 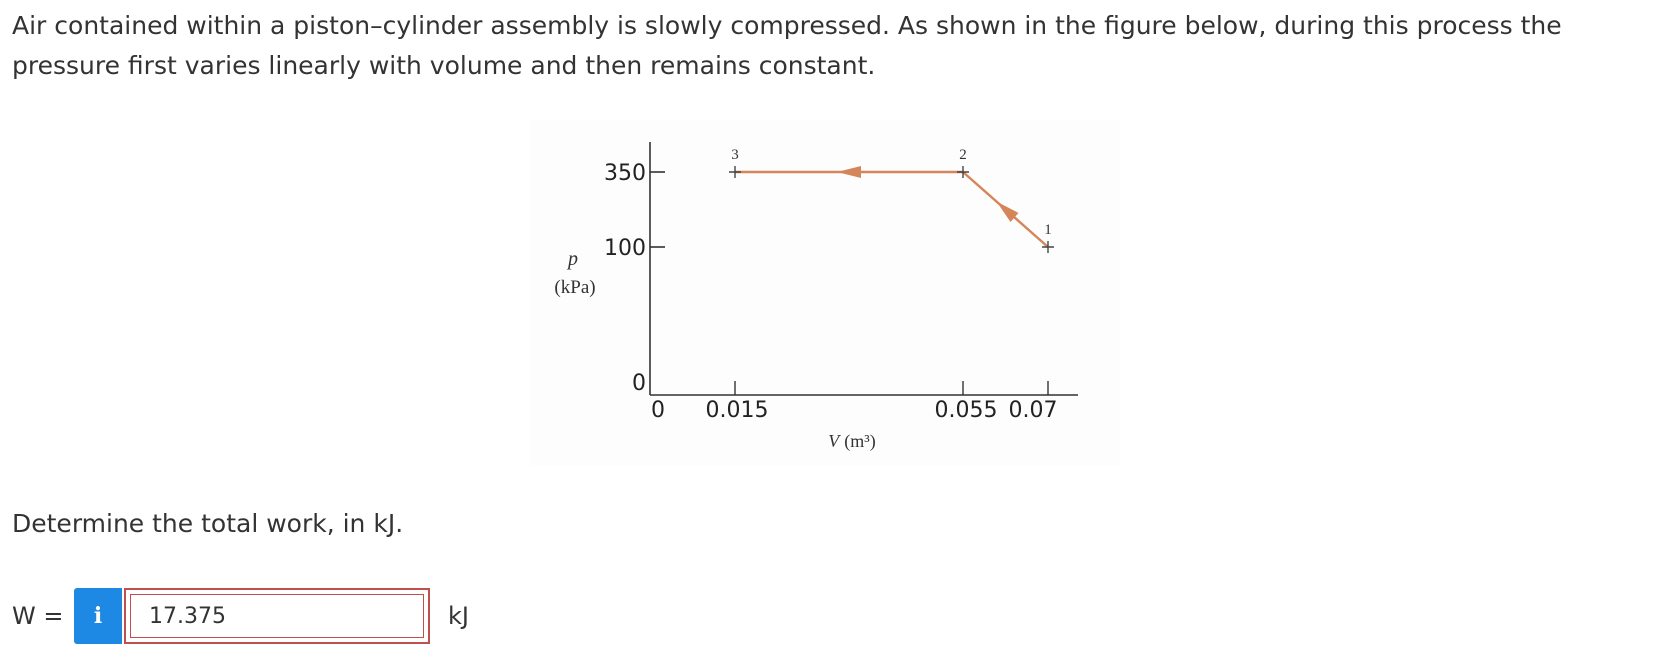 What do you see at coordinates (38, 616) in the screenshot?
I see `answer-label: W =` at bounding box center [38, 616].